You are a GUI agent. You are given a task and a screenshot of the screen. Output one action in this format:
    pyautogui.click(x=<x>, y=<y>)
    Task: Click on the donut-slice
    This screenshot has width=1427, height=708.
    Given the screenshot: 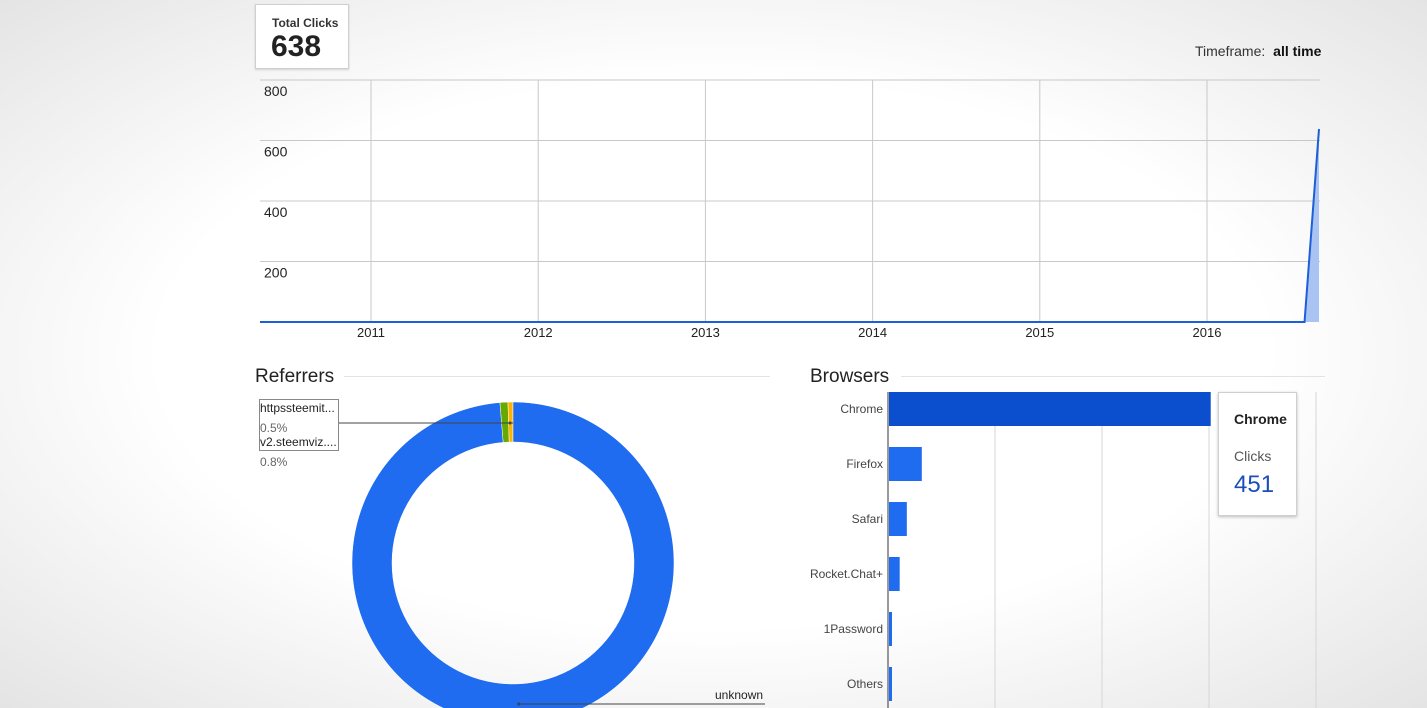 What is the action you would take?
    pyautogui.click(x=513, y=554)
    